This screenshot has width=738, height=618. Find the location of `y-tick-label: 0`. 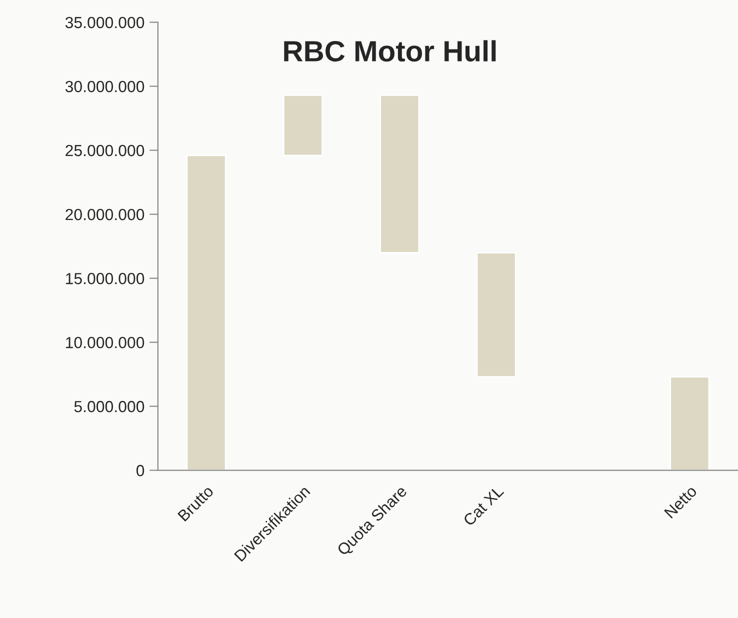

y-tick-label: 0 is located at coordinates (140, 470).